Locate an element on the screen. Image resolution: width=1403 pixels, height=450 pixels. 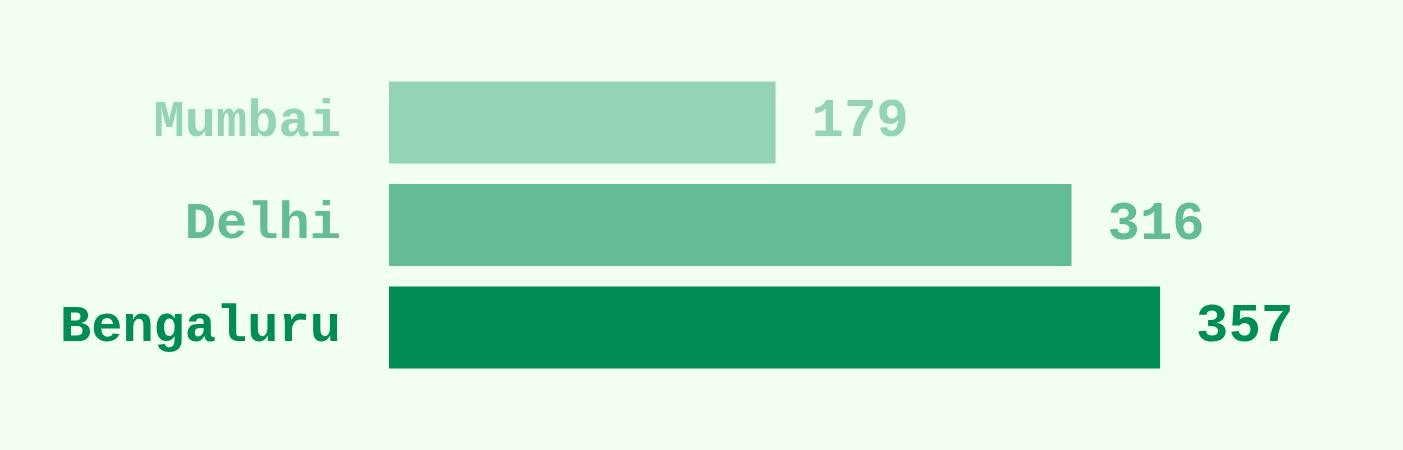
y-tick-label: Mumbai is located at coordinates (247, 122).